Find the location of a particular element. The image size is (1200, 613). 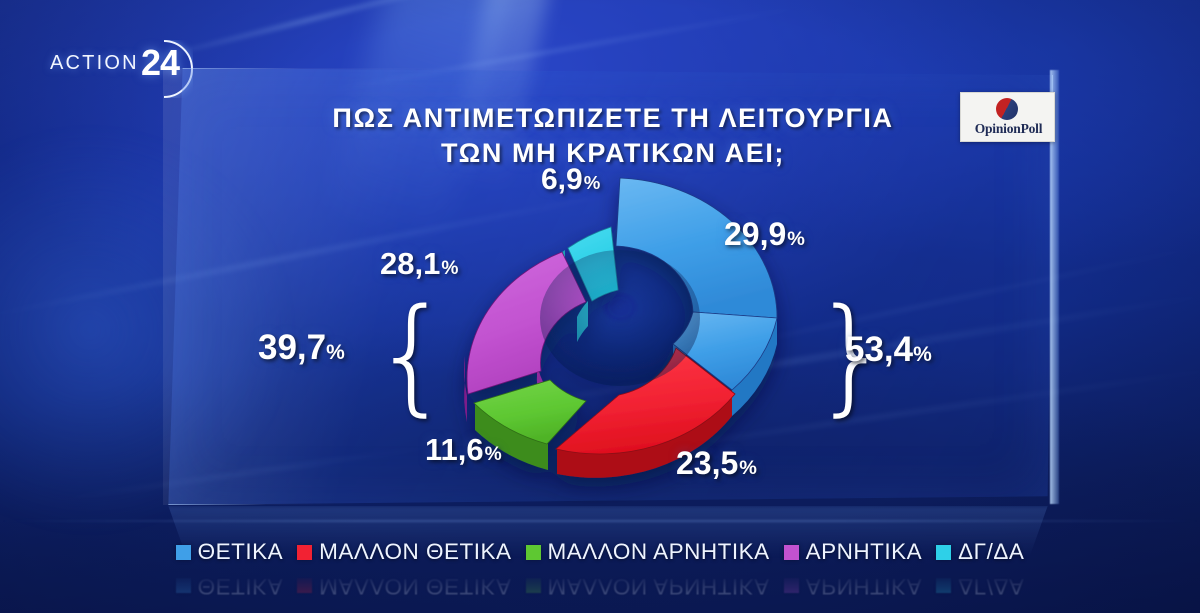

pollster-logo: OpinionPoll is located at coordinates (1007, 117).